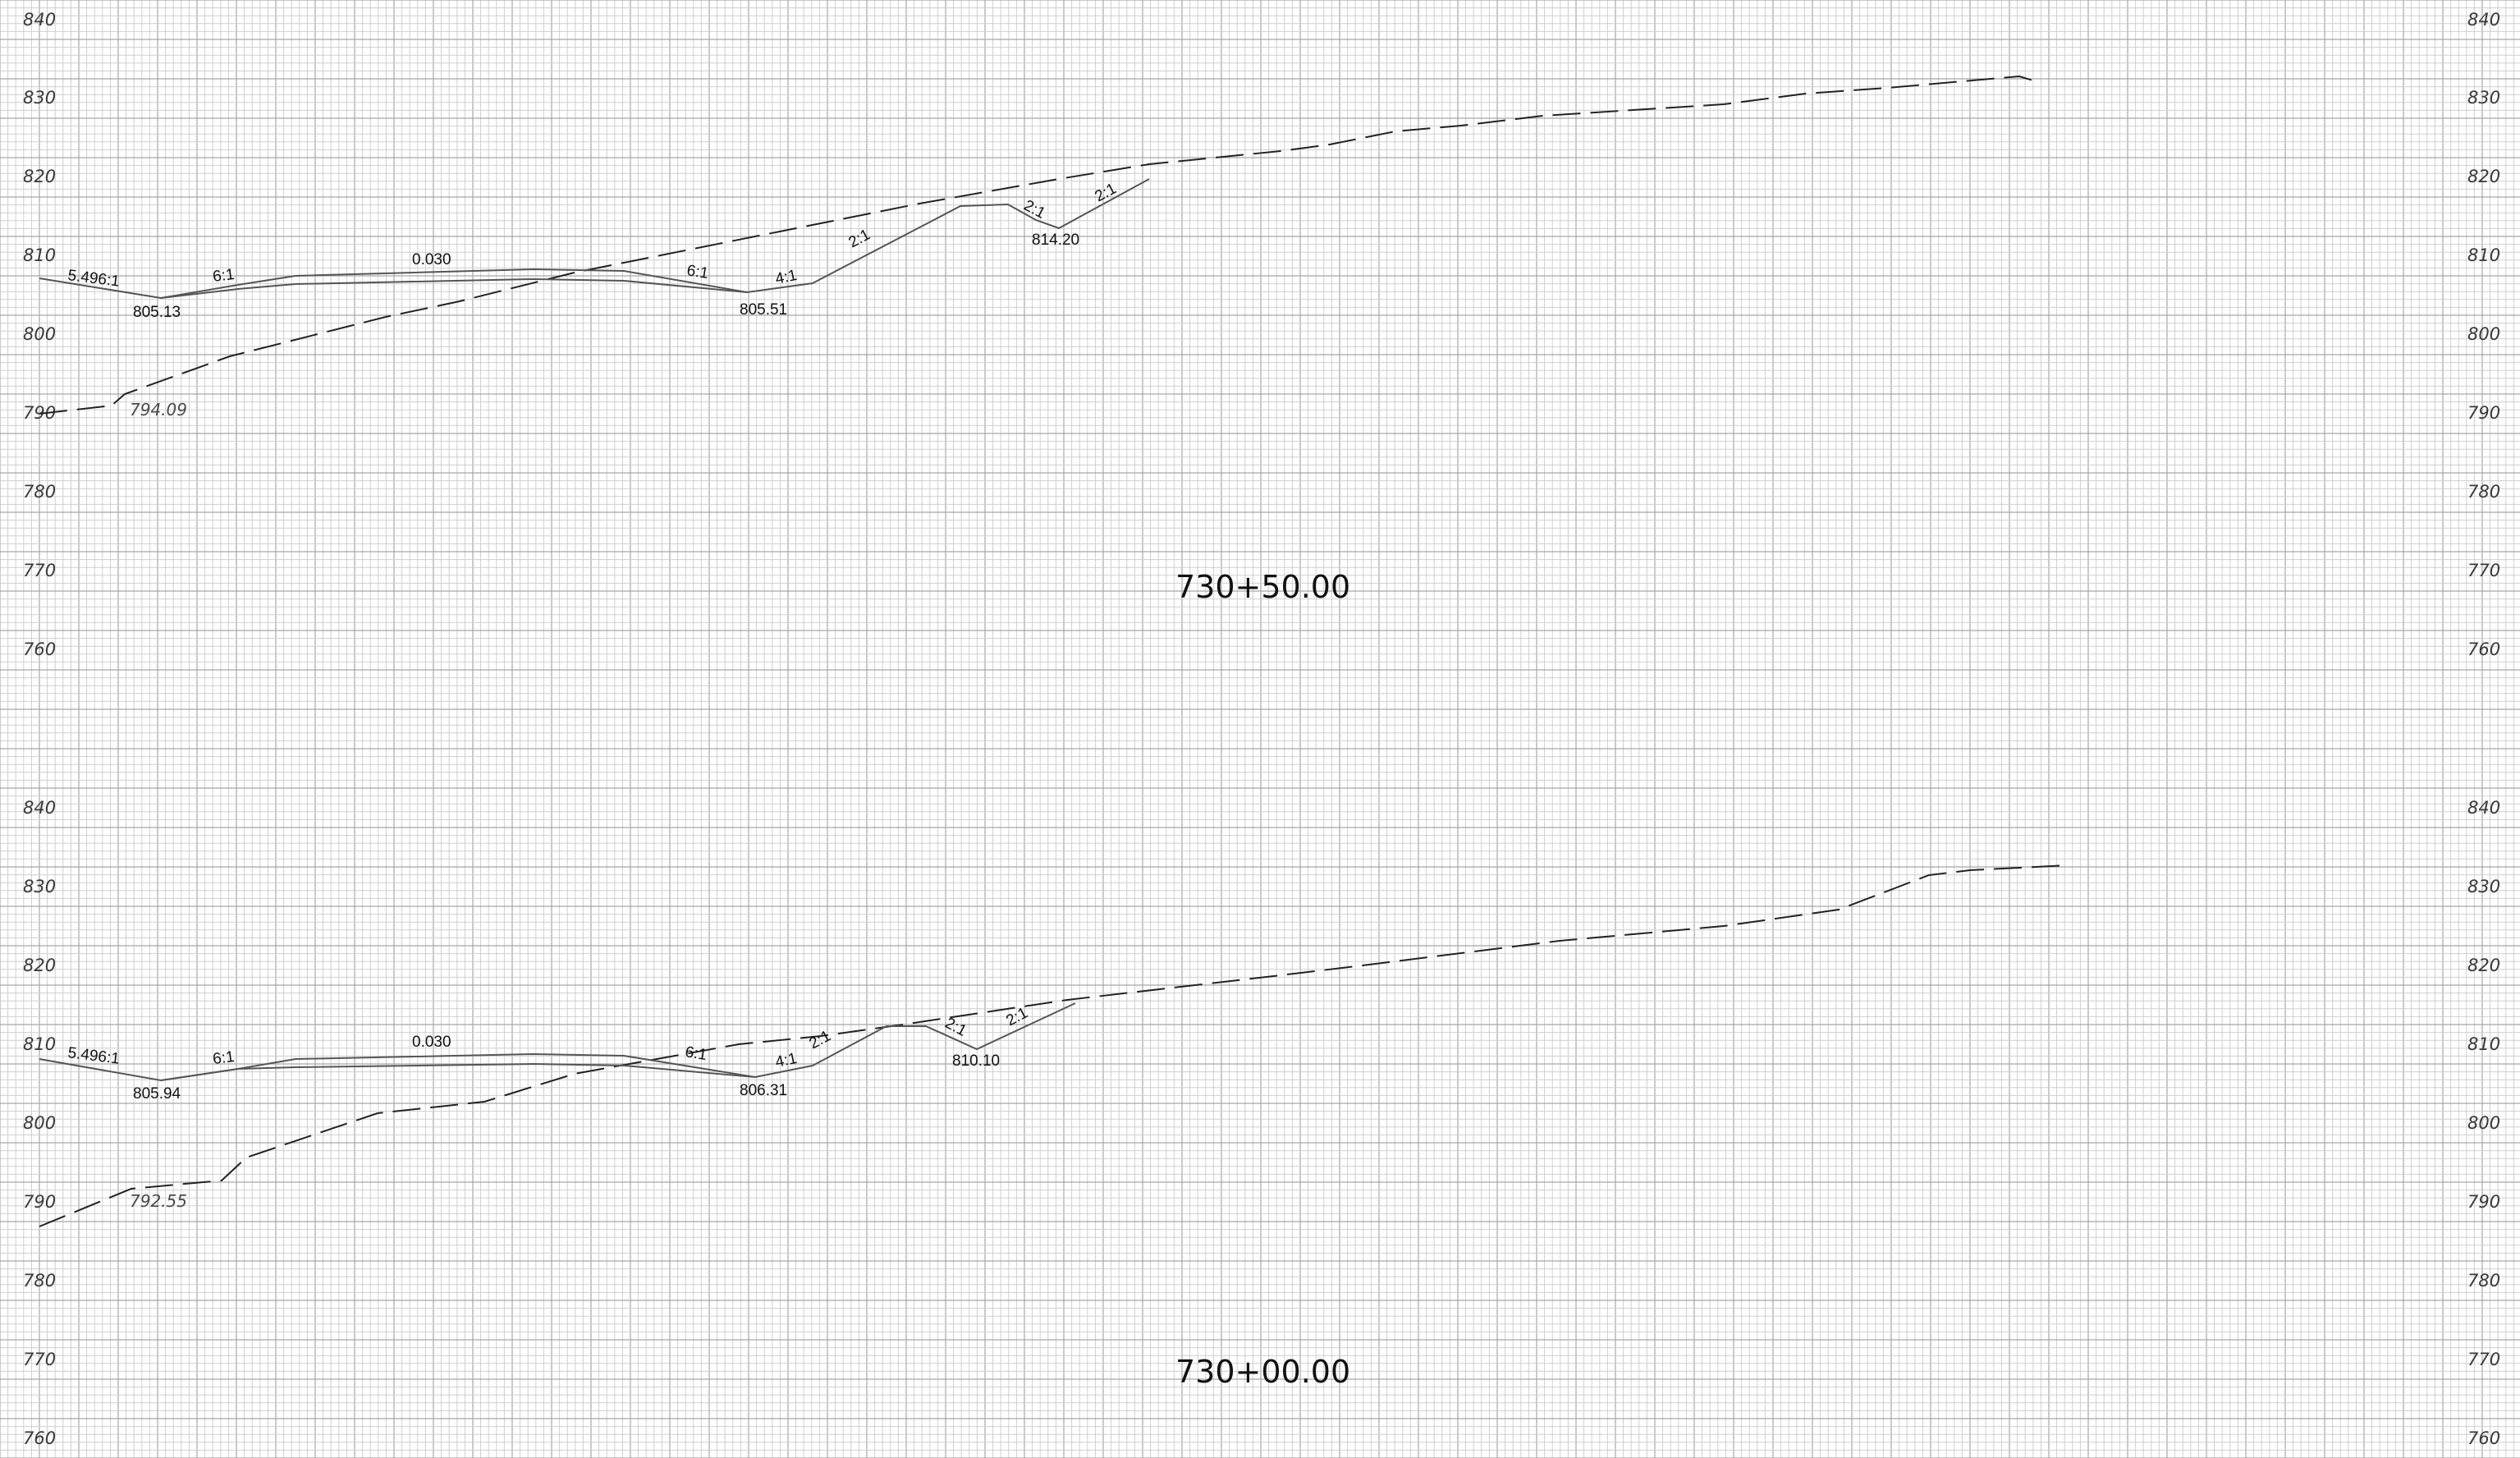 This screenshot has width=2520, height=1458. I want to click on elevation-callout: 805.94, so click(157, 1094).